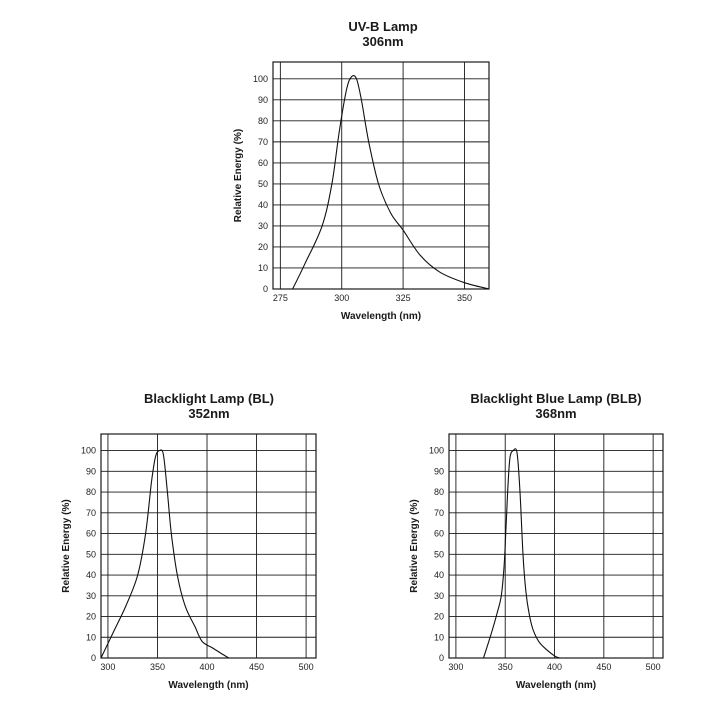 The height and width of the screenshot is (709, 723). Describe the element at coordinates (555, 413) in the screenshot. I see `chart-subtitle: 368nm` at that location.